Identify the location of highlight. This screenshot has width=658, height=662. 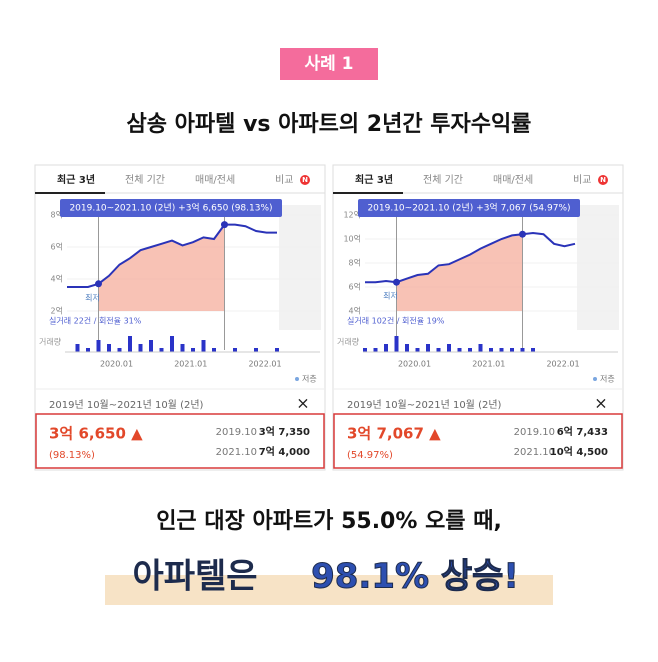
(329, 590).